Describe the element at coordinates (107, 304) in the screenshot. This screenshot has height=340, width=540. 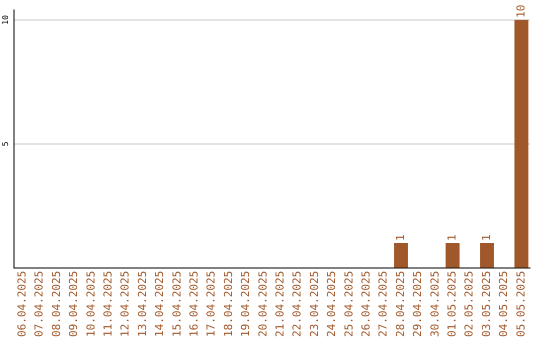
I see `x-tick-label: 11.04.2025` at that location.